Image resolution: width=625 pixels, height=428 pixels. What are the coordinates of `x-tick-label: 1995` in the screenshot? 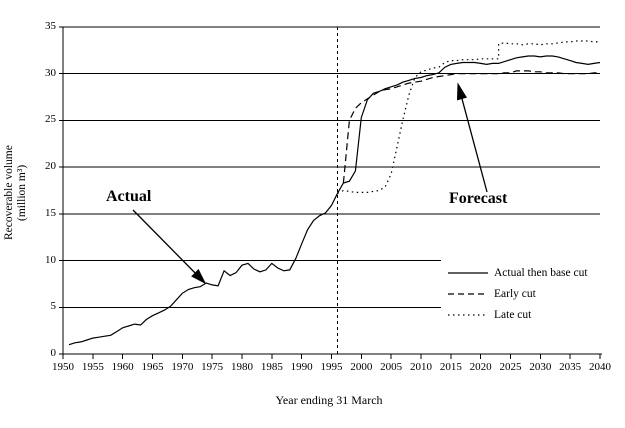 It's located at (331, 367).